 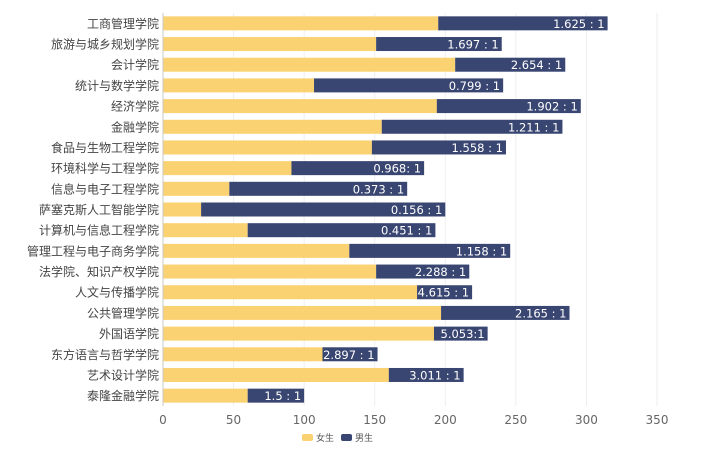 I want to click on legend-item-male: 男生, so click(x=357, y=438).